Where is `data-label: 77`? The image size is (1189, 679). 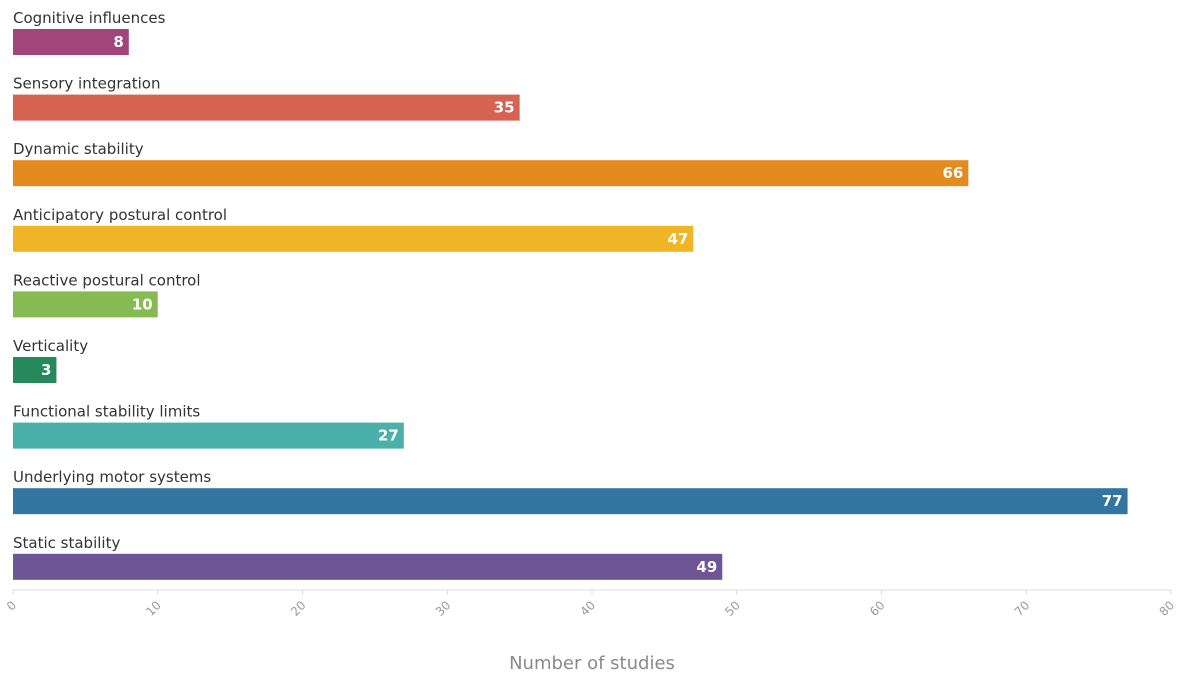
data-label: 77 is located at coordinates (1112, 501).